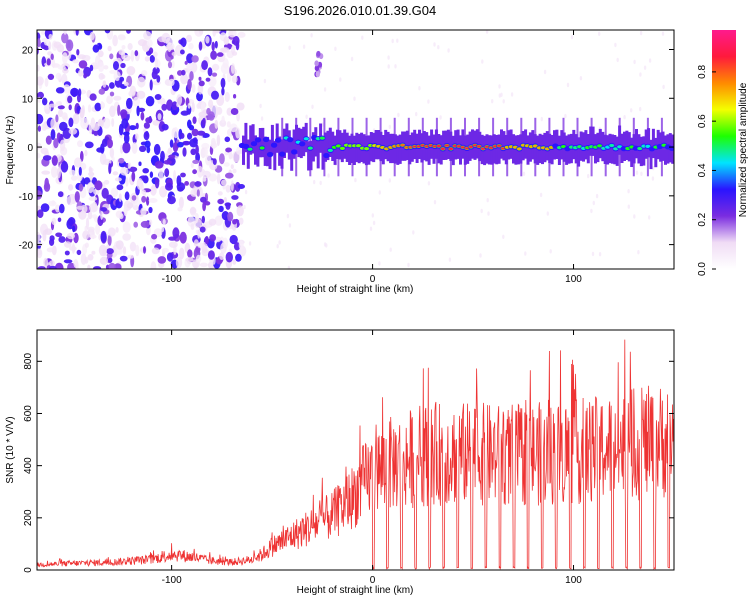 This screenshot has width=750, height=605. What do you see at coordinates (30, 148) in the screenshot?
I see `y-tick-label: 0` at bounding box center [30, 148].